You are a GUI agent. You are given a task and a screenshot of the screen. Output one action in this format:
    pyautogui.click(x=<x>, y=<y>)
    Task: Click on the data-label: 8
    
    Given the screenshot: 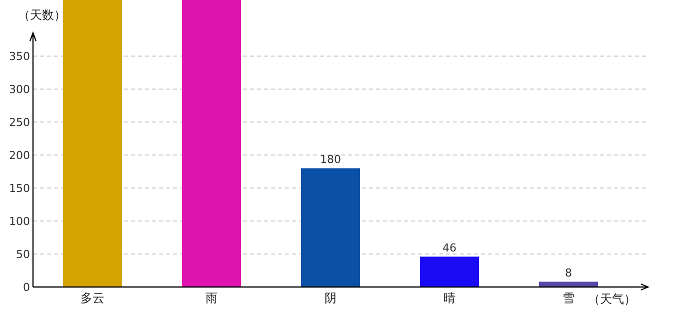 What is the action you would take?
    pyautogui.click(x=568, y=273)
    